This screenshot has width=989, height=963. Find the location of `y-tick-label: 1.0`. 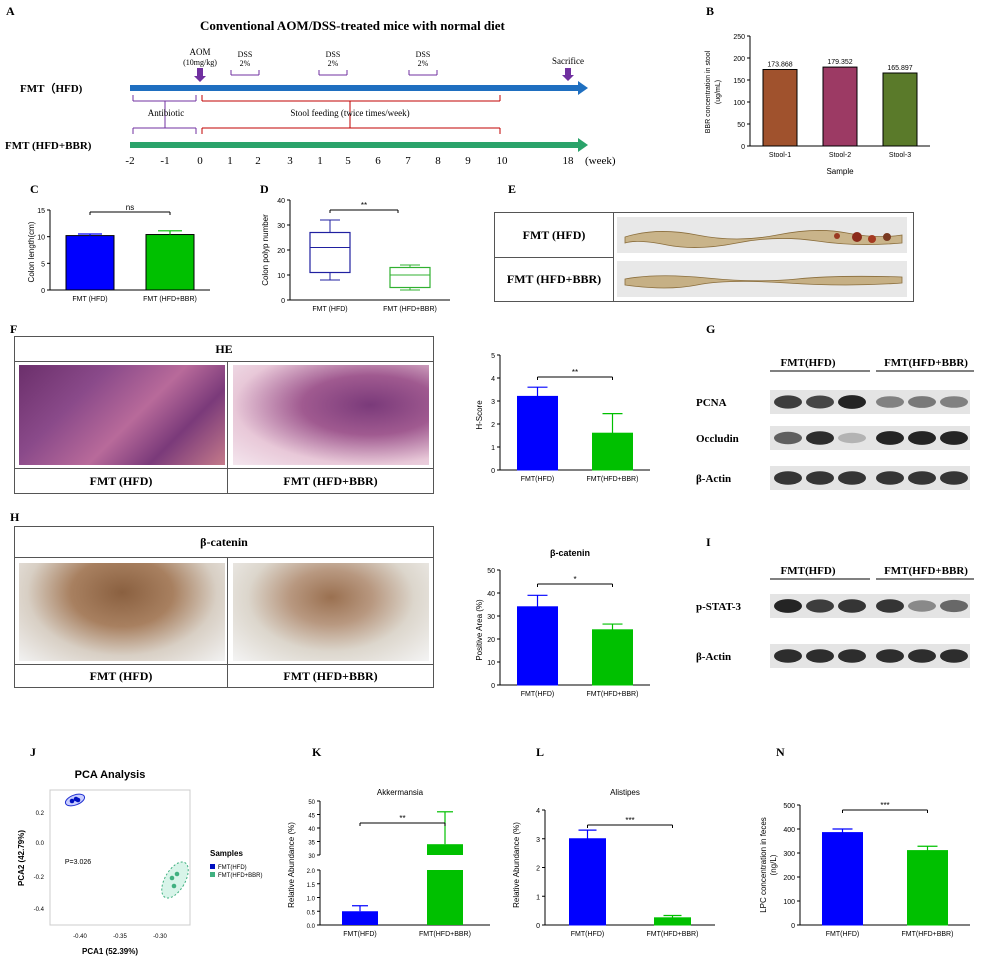

y-tick-label: 1.0 is located at coordinates (311, 900).